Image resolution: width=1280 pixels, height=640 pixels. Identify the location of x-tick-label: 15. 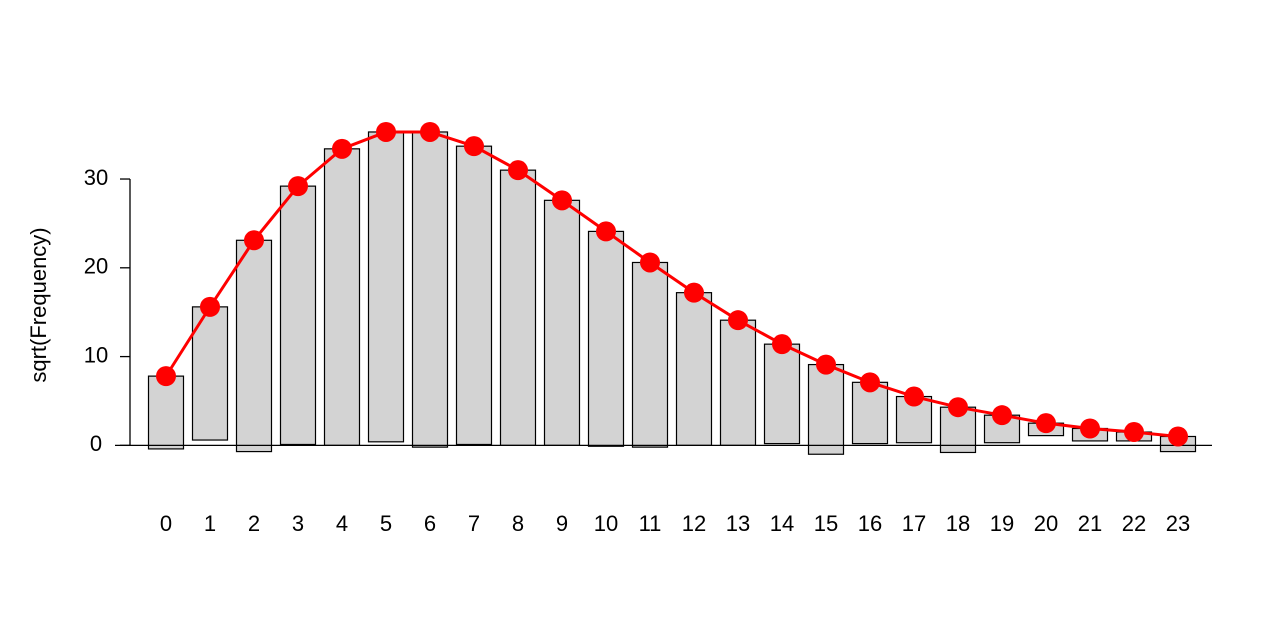
(826, 523).